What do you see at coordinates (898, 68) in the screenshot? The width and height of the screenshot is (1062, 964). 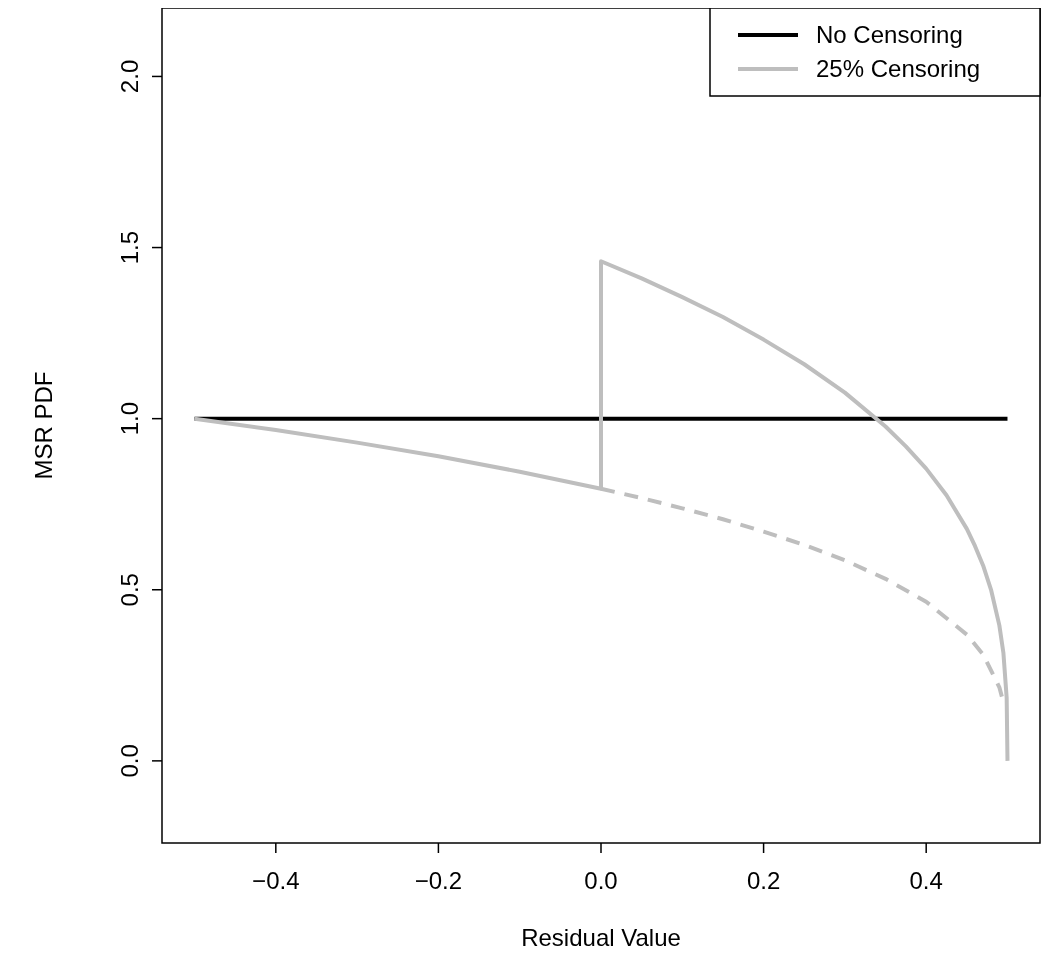 I see `legend-label: 25% Censoring` at bounding box center [898, 68].